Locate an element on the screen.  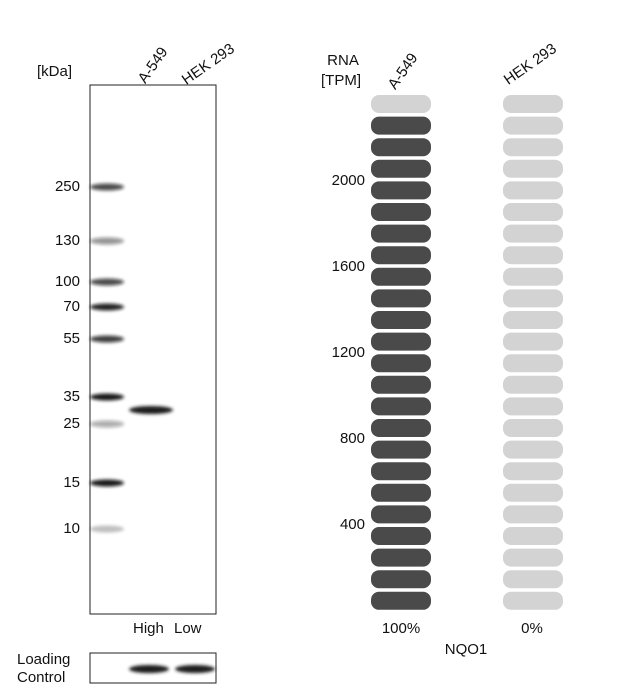
marker-label: 130 is located at coordinates (67, 240).